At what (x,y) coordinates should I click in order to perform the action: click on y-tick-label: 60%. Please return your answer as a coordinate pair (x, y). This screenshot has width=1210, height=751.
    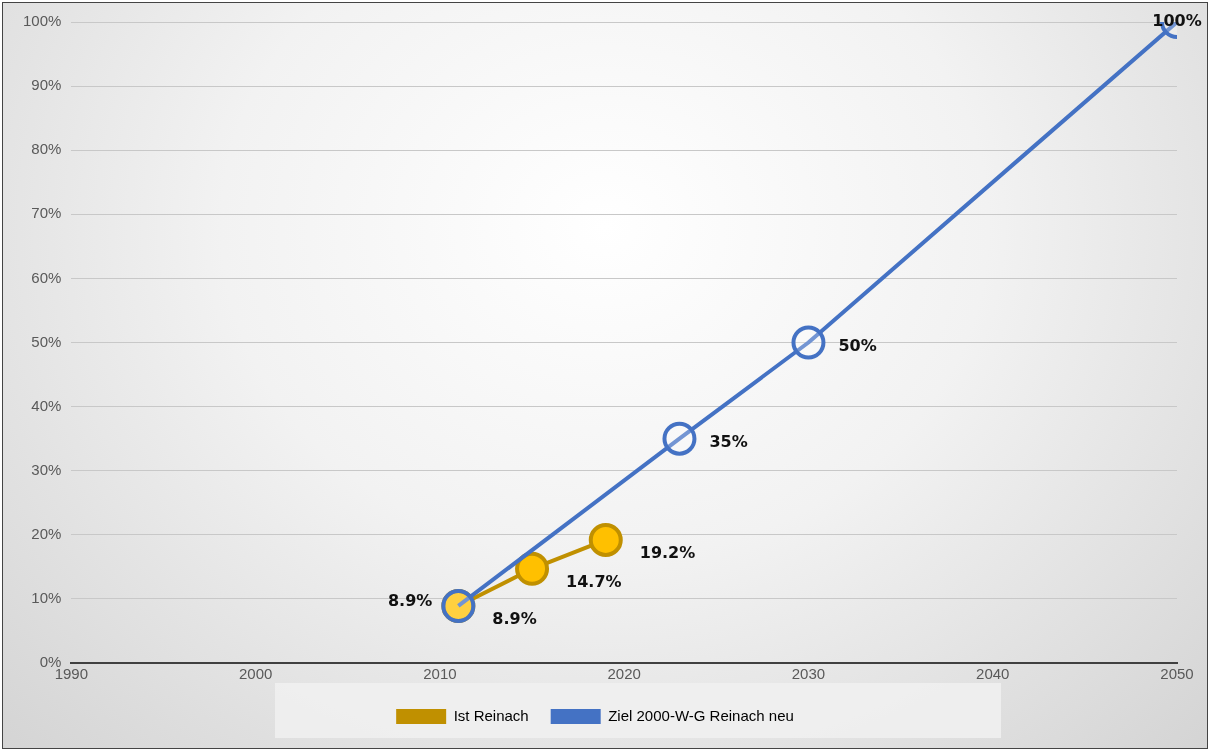
    Looking at the image, I should click on (46, 277).